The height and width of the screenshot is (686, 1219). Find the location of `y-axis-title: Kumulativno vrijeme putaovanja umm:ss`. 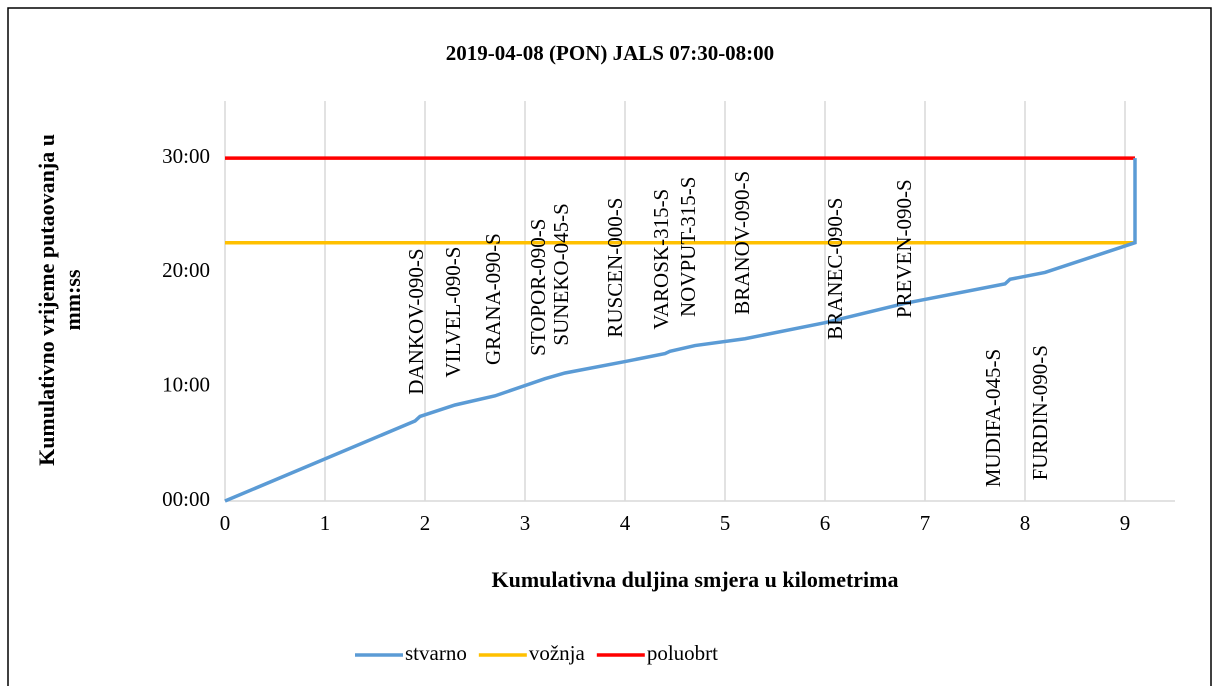

y-axis-title: Kumulativno vrijeme putaovanja umm:ss is located at coordinates (59, 300).